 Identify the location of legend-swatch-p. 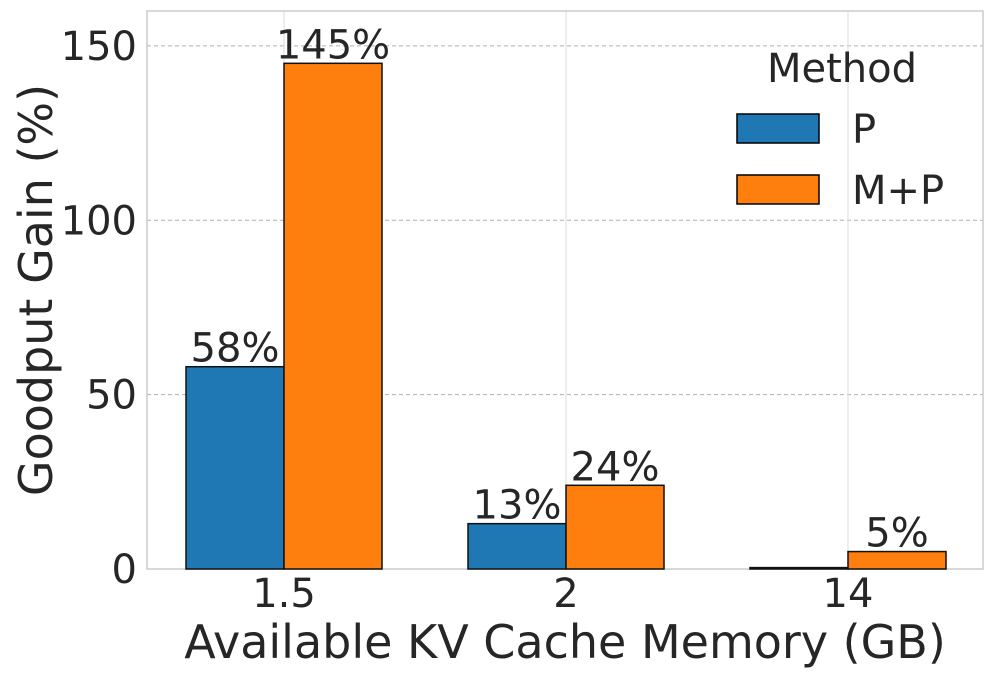
(778, 128).